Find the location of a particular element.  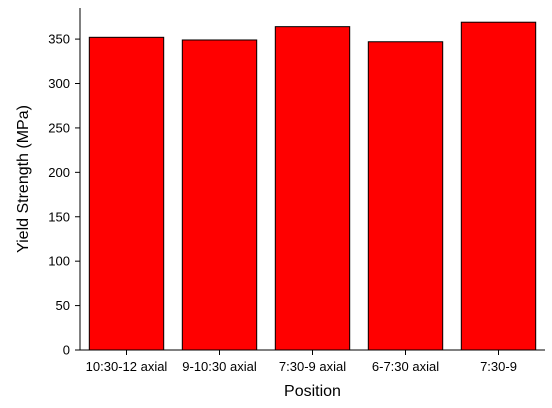

y-tick-label: 350 is located at coordinates (59, 39).